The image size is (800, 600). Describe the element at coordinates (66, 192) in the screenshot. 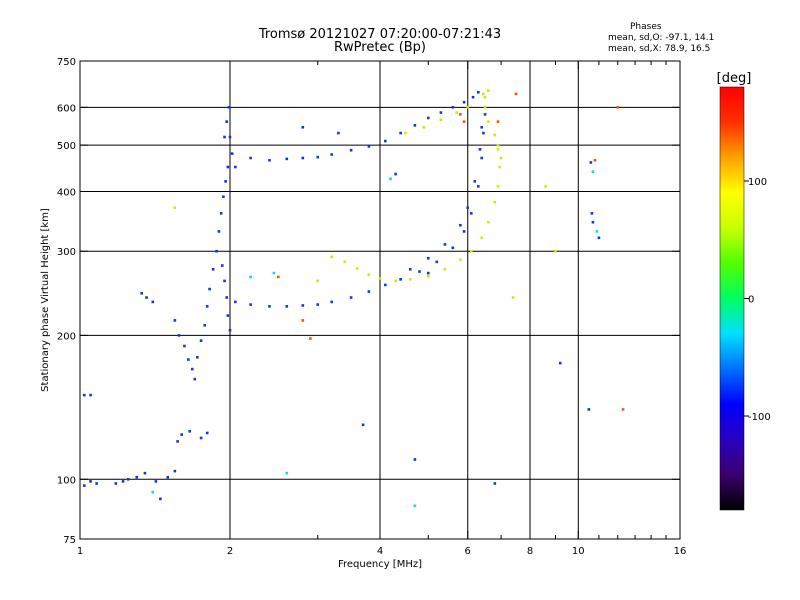

I see `y-tick-label: 400` at that location.